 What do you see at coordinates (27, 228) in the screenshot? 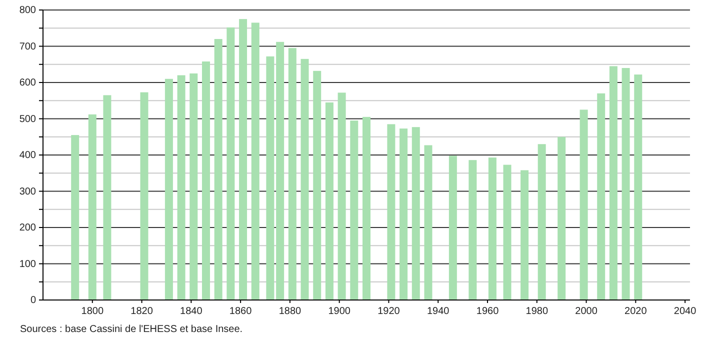
I see `y-tick-label: 200` at bounding box center [27, 228].